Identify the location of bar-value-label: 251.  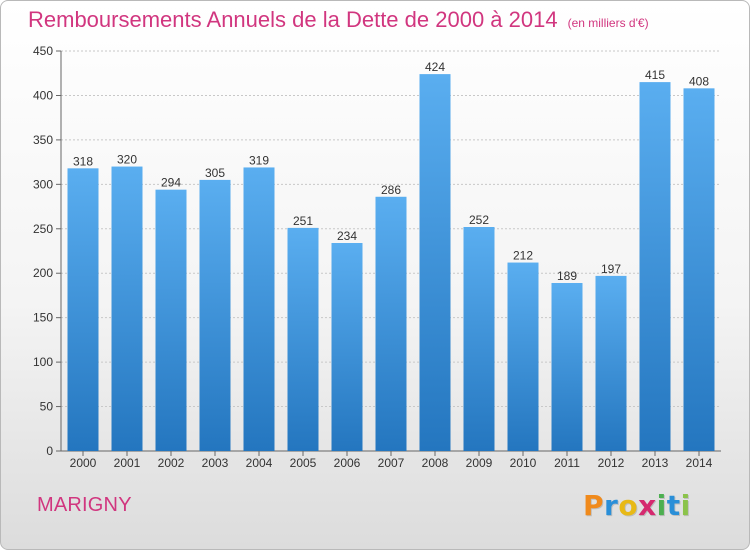
(303, 221).